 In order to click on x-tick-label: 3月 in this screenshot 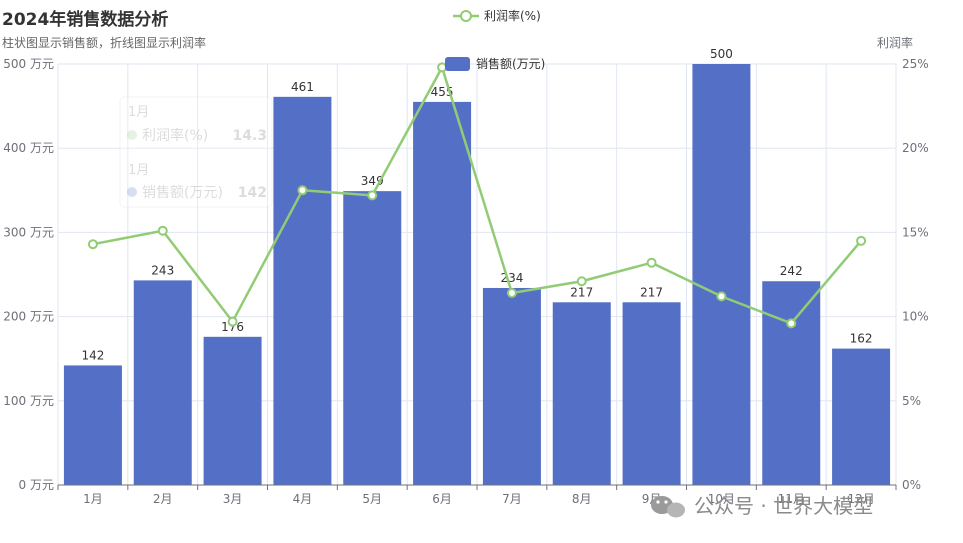, I will do `click(233, 499)`.